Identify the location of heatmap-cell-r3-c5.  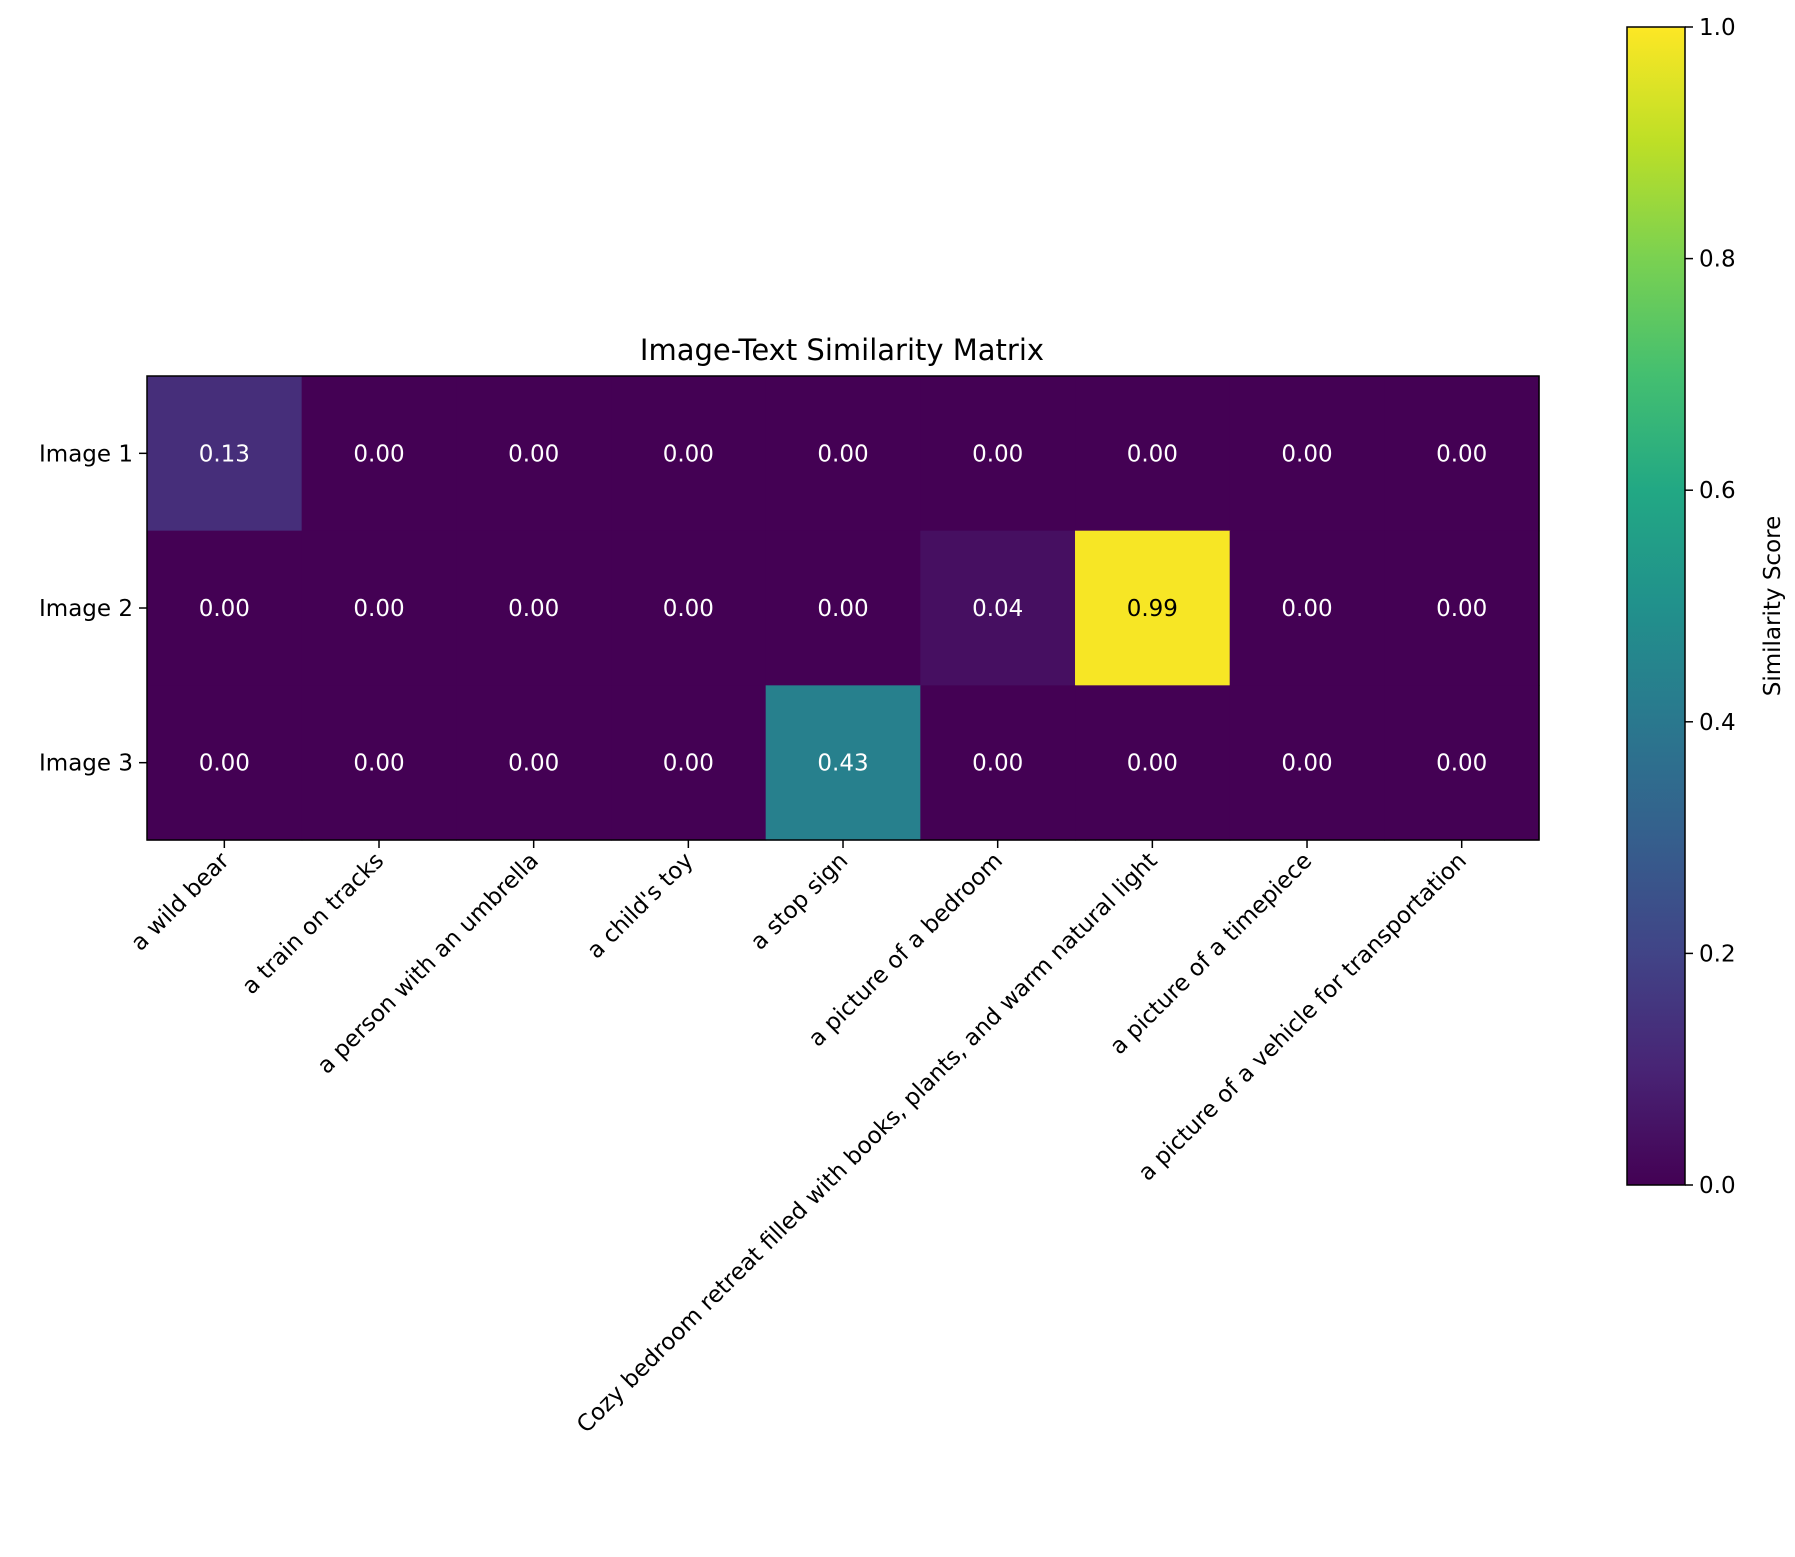
(843, 763).